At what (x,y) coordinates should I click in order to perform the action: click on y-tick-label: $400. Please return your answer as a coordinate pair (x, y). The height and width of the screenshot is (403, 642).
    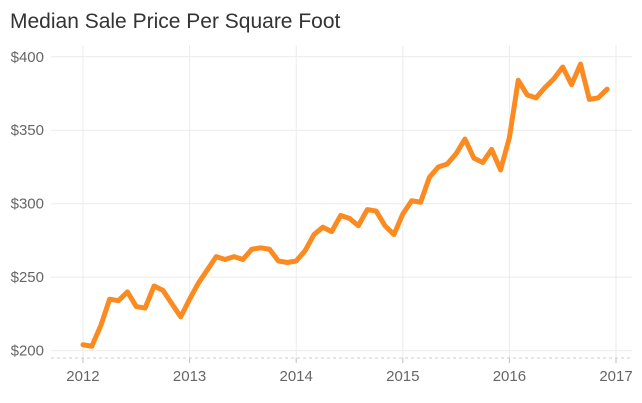
    Looking at the image, I should click on (27, 57).